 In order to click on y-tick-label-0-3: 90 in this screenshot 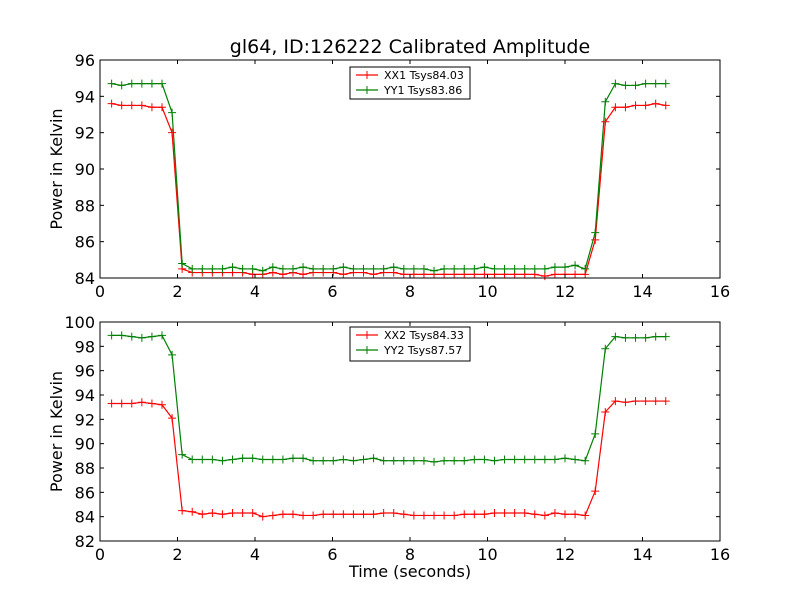, I will do `click(85, 169)`.